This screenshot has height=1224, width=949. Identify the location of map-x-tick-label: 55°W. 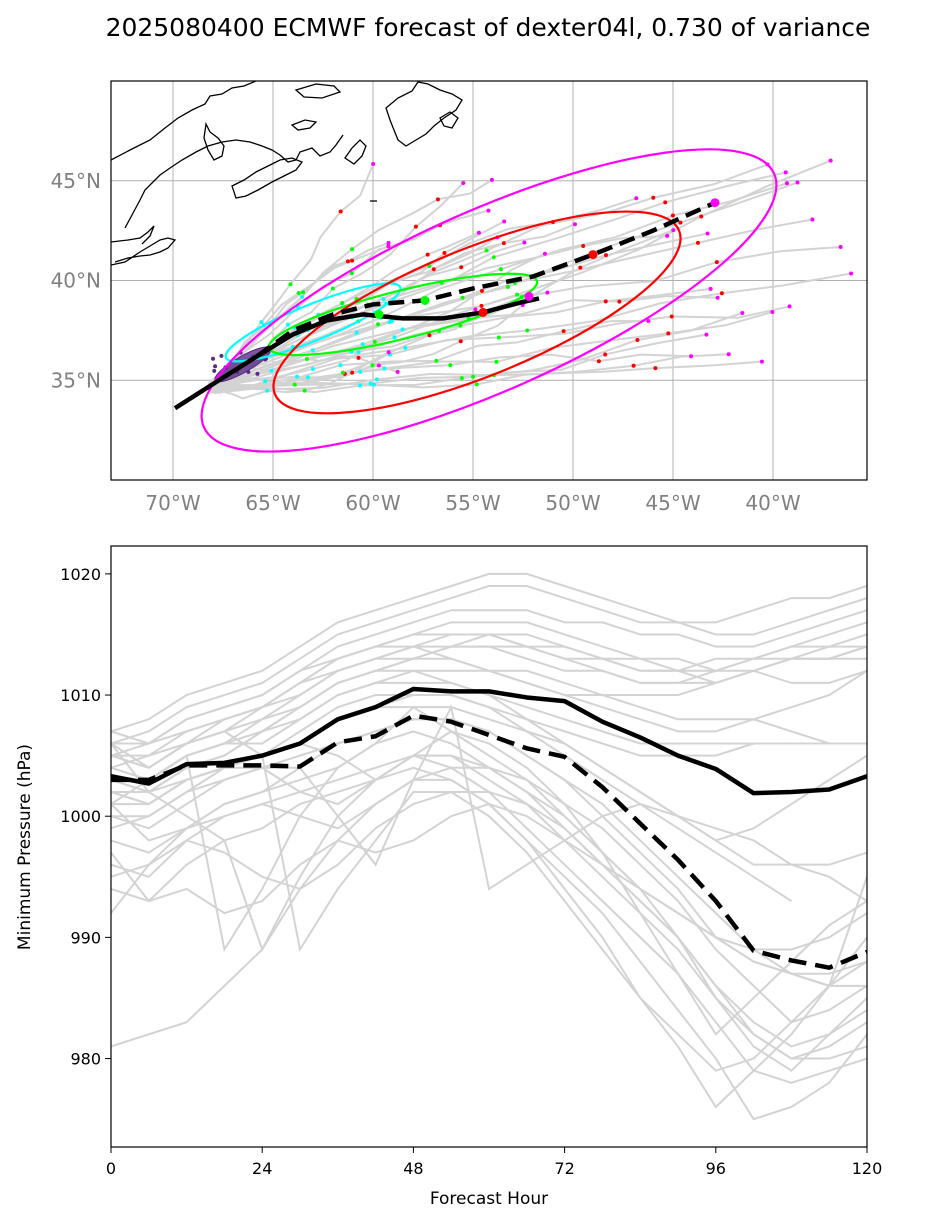
(472, 503).